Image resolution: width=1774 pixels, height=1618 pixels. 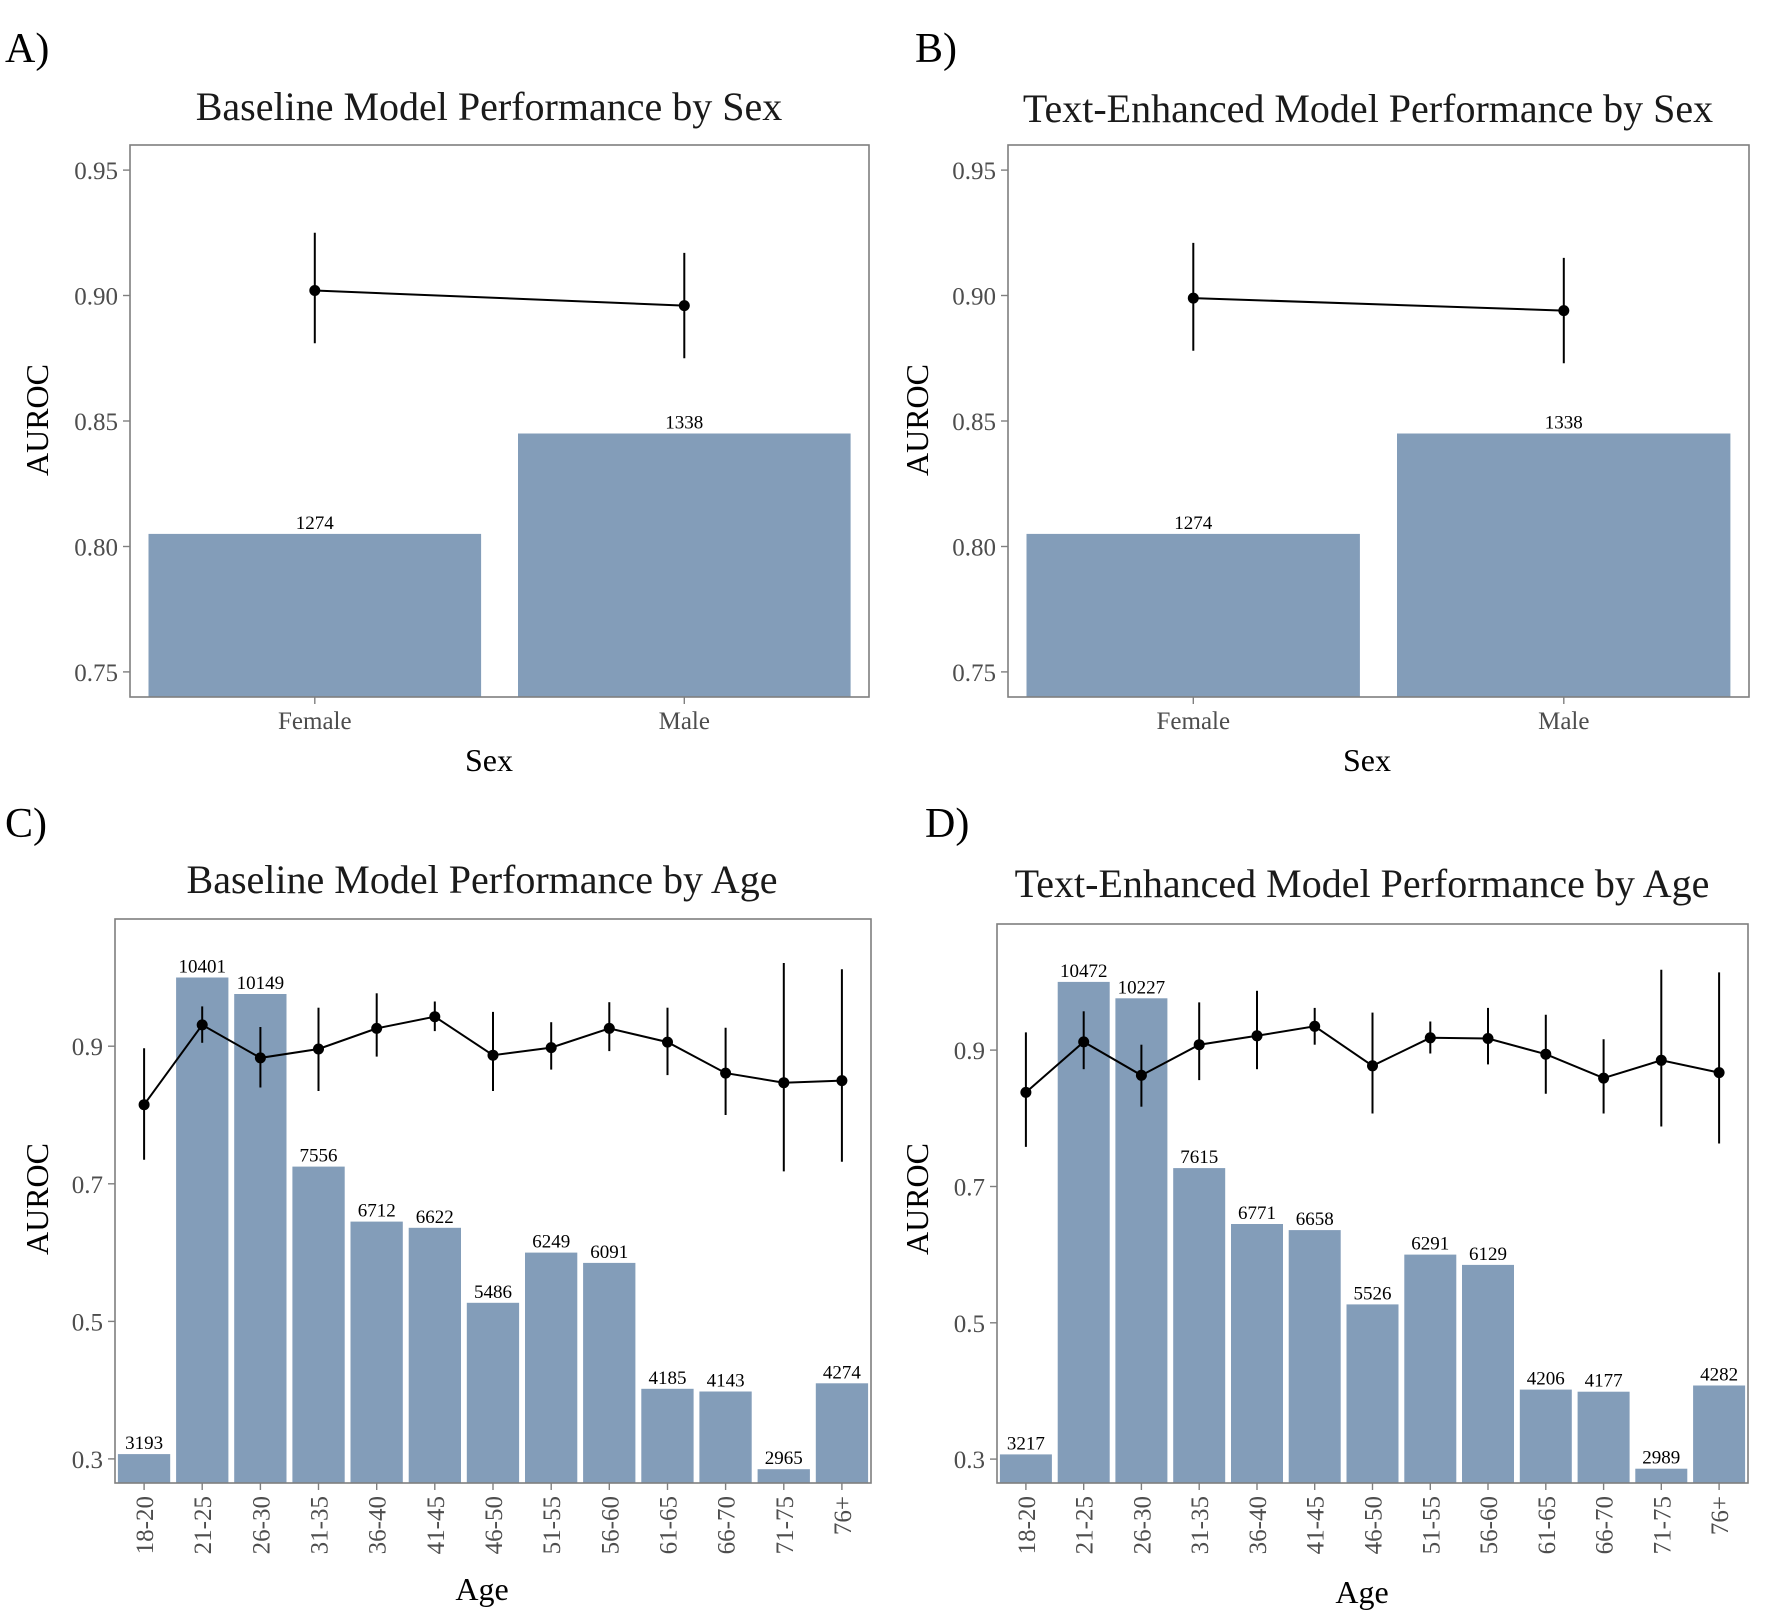 What do you see at coordinates (668, 1378) in the screenshot?
I see `bar-count-label: 4185` at bounding box center [668, 1378].